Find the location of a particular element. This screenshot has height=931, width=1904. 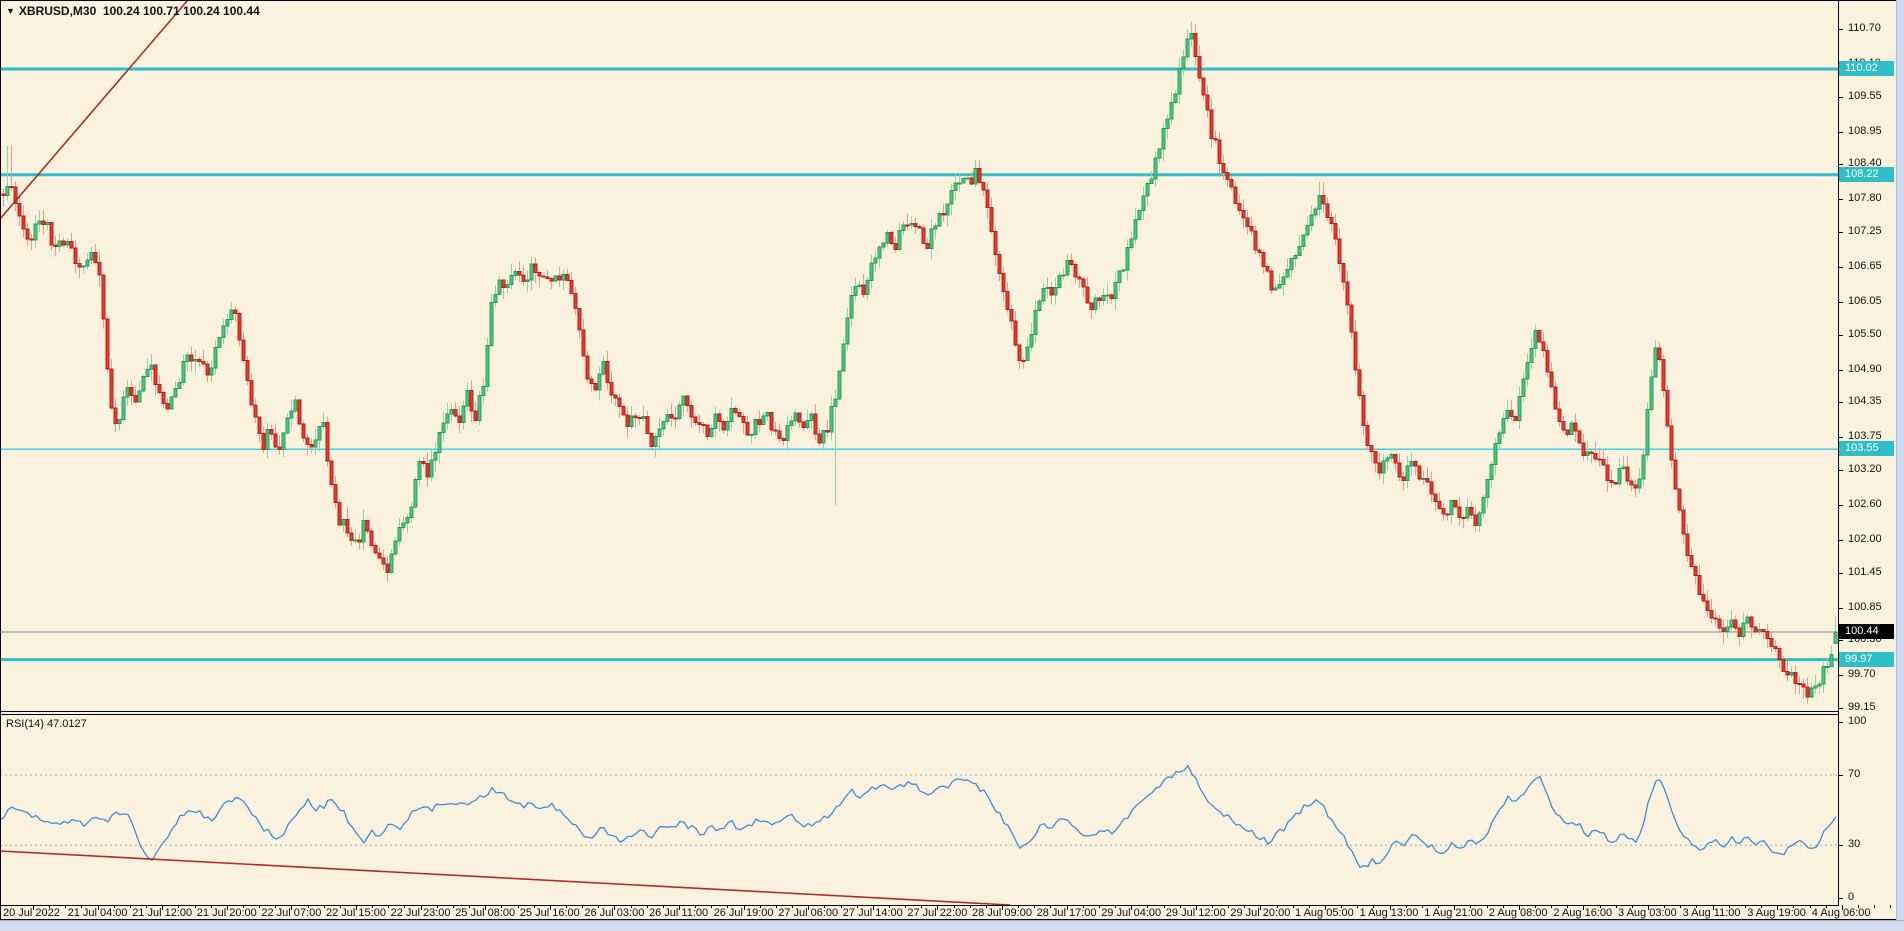

rsi-line is located at coordinates (918, 817).